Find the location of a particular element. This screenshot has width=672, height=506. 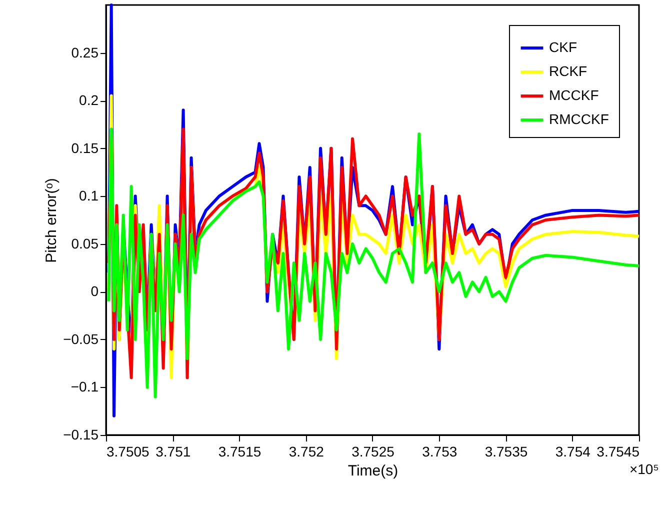

legend-label: RMCCKF is located at coordinates (579, 119).